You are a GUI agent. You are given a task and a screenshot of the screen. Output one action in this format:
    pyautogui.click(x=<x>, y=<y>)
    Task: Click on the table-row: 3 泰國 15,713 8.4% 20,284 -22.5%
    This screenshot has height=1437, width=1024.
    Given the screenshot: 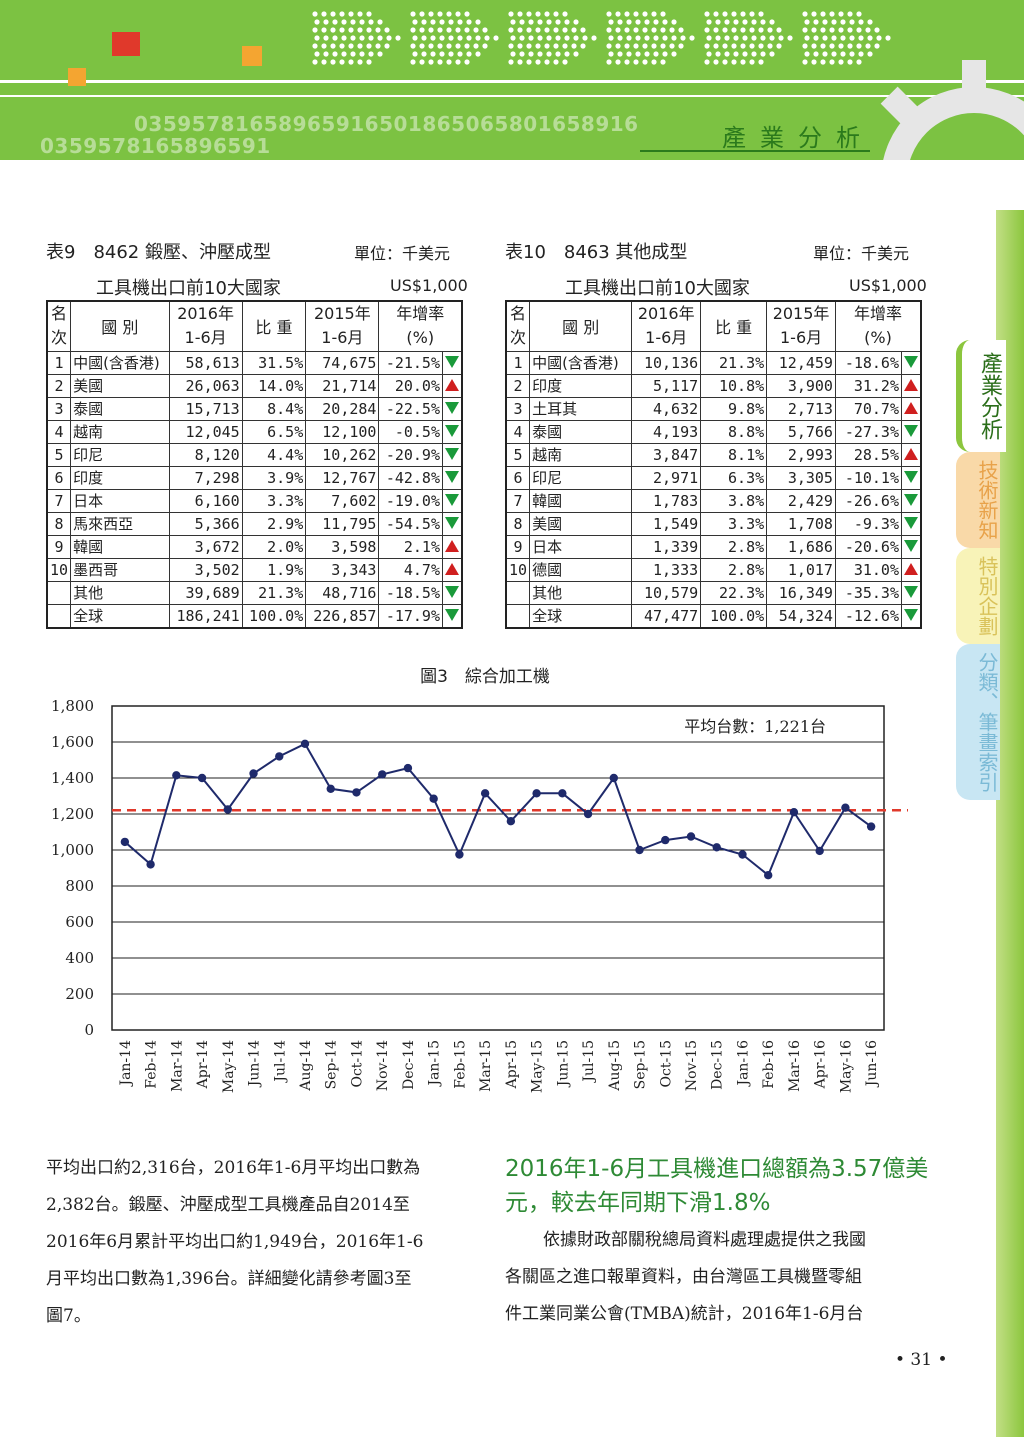 What is the action you would take?
    pyautogui.click(x=254, y=408)
    